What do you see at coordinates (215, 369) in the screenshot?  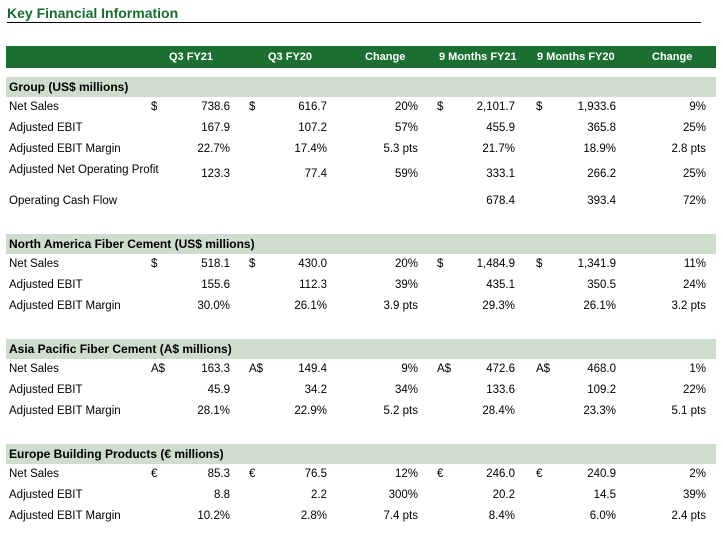 I see `value-q3-fy21: 163.3` at bounding box center [215, 369].